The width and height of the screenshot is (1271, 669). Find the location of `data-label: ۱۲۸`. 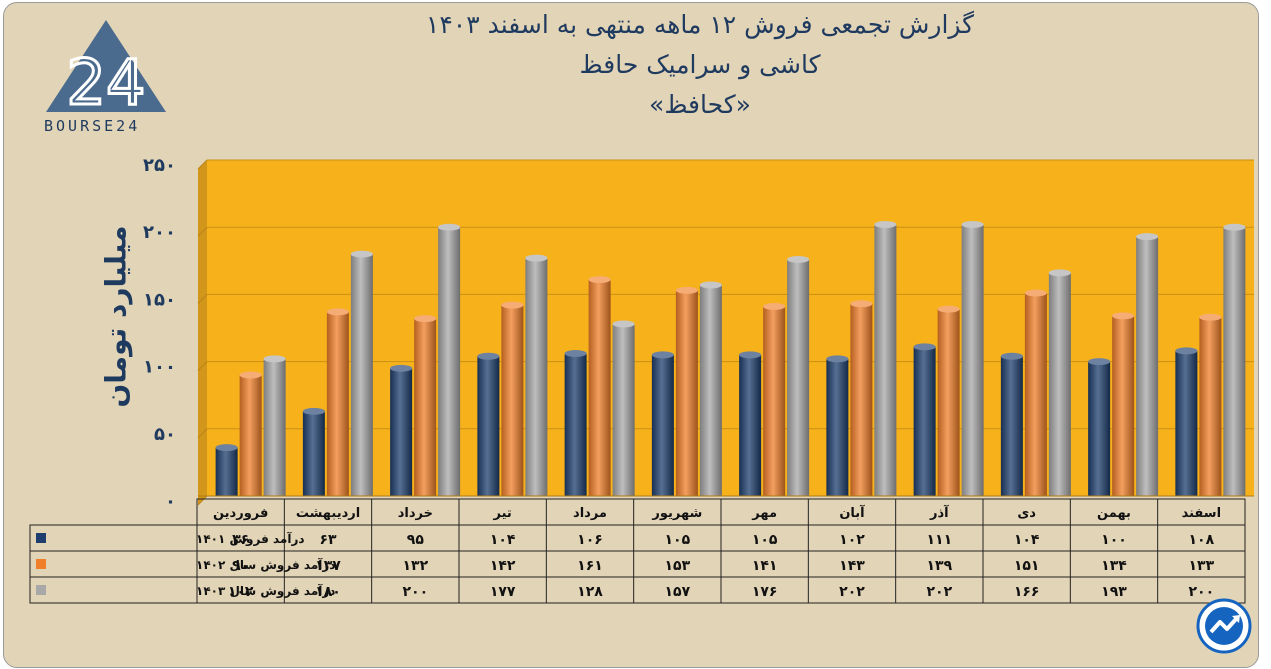

data-label: ۱۲۸ is located at coordinates (590, 592).